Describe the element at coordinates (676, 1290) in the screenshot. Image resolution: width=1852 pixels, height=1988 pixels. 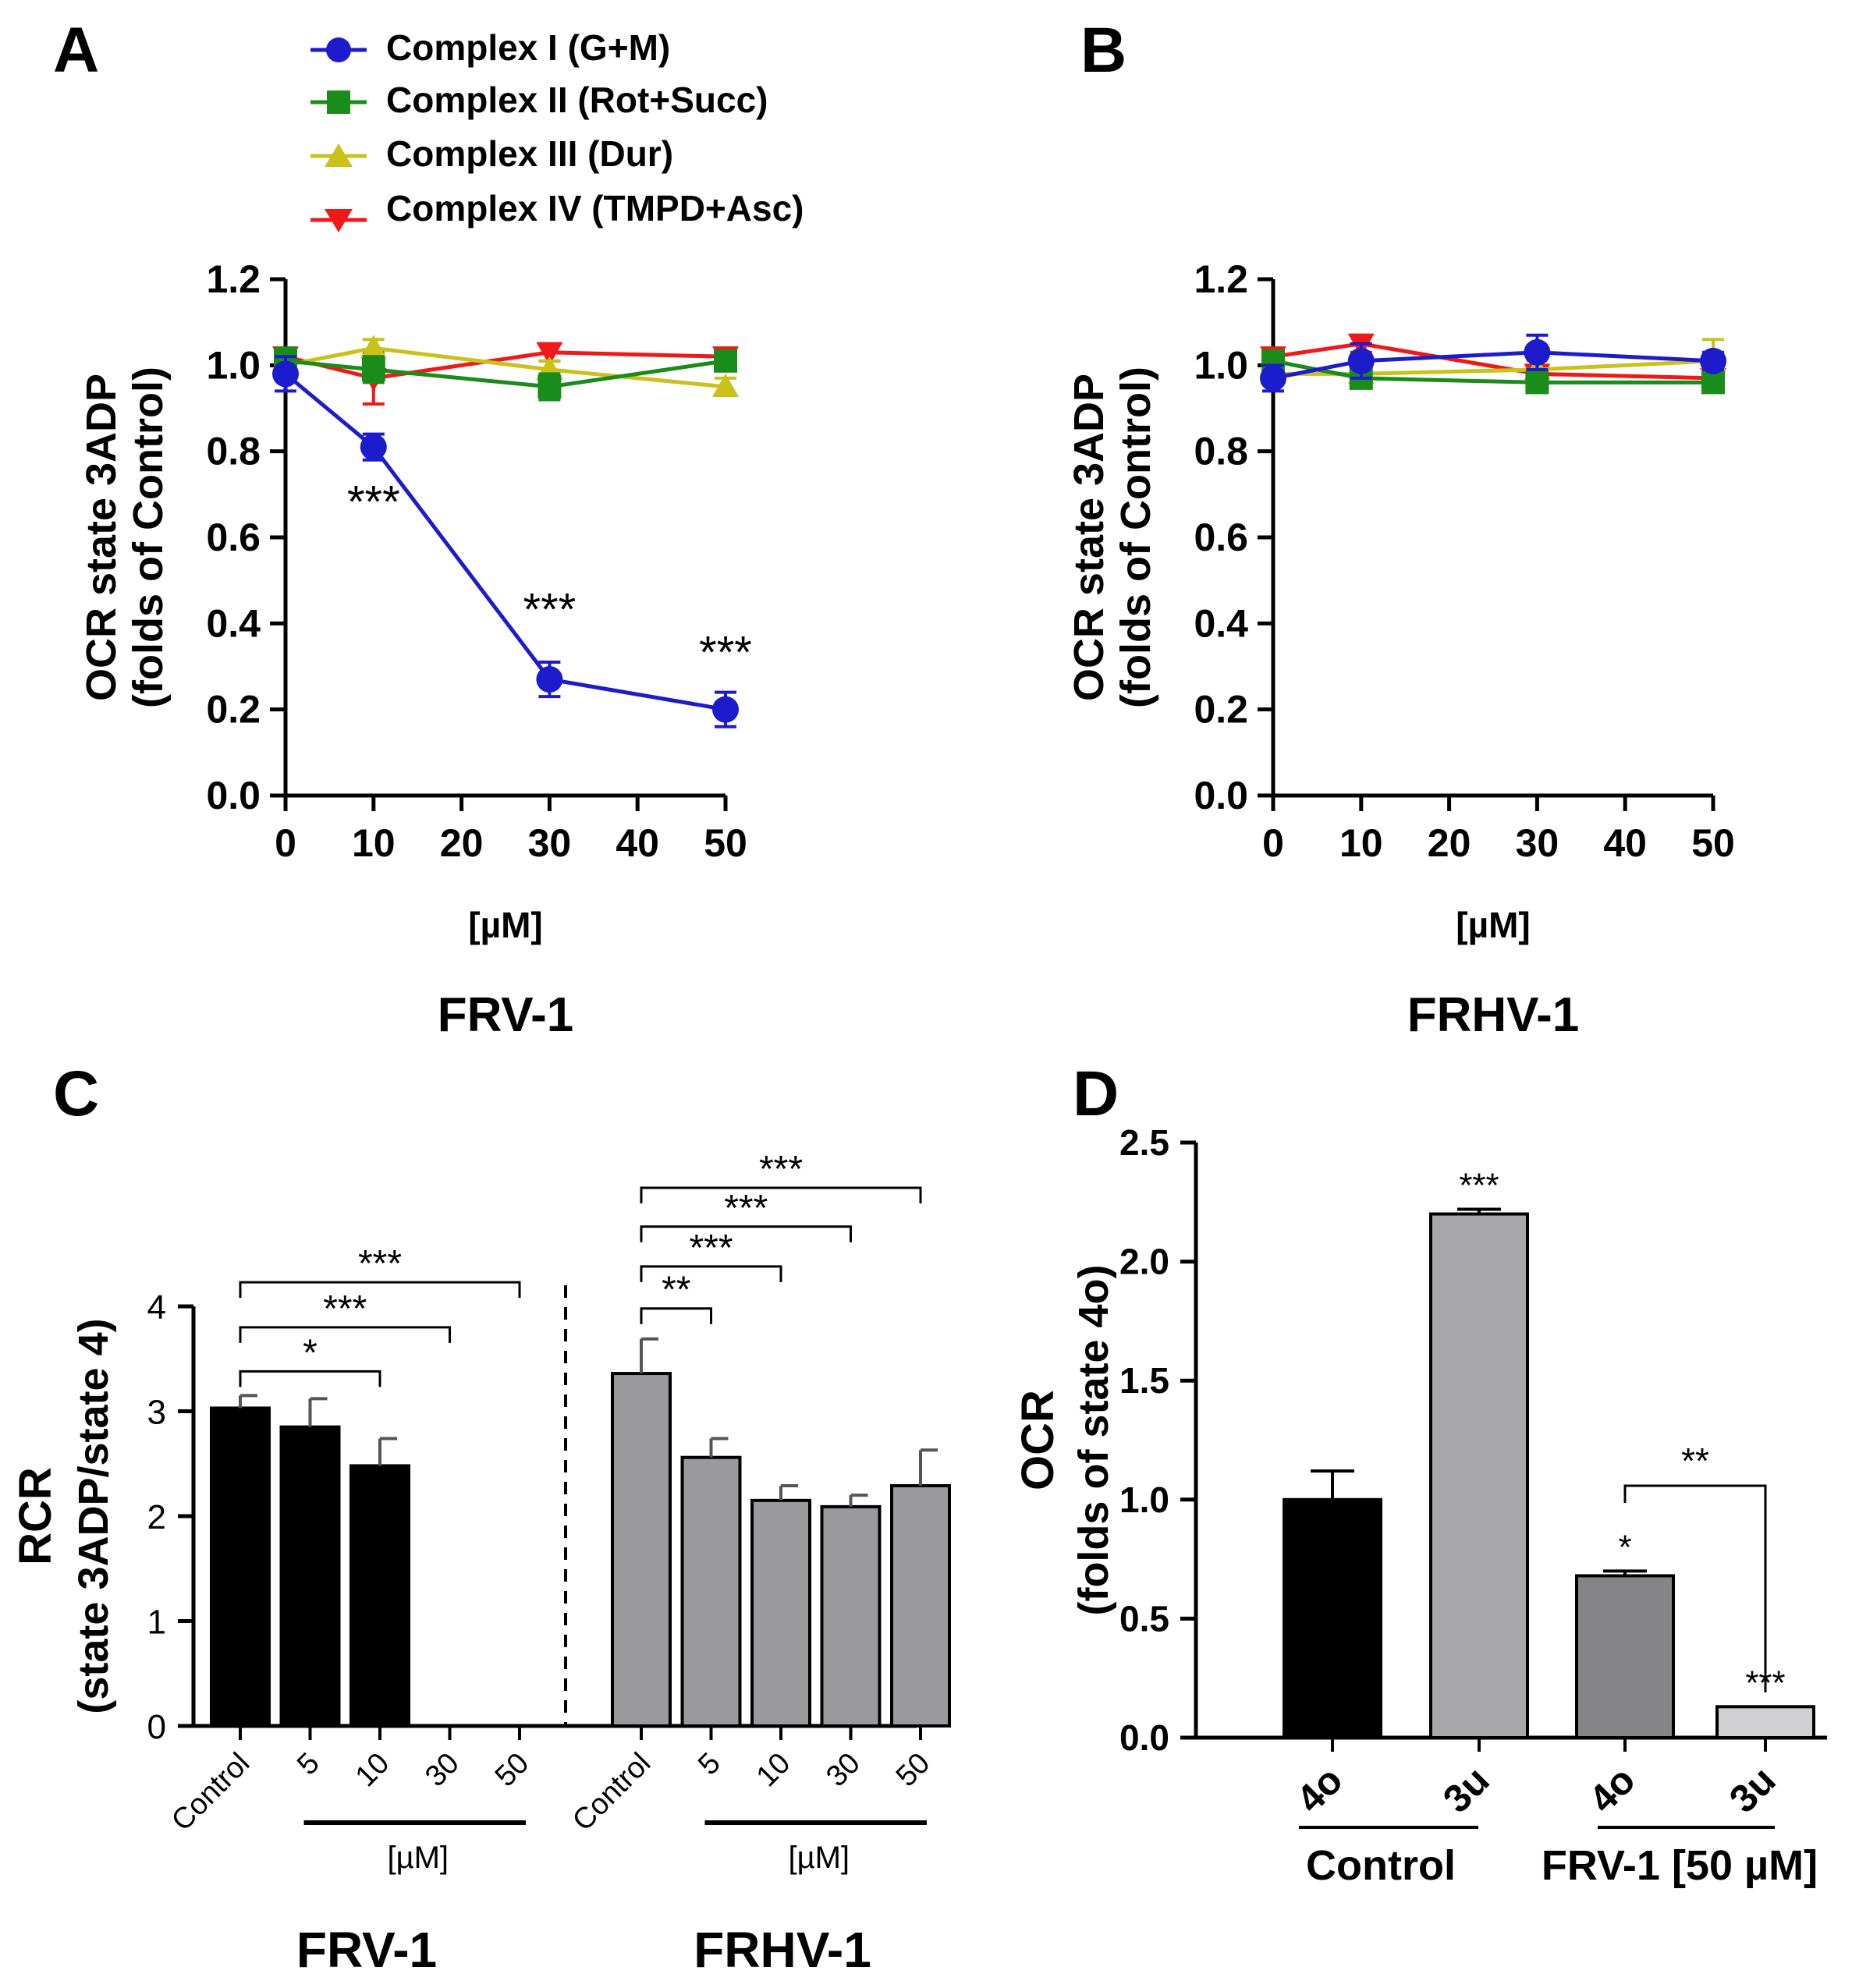
I see `significance-label: **` at that location.